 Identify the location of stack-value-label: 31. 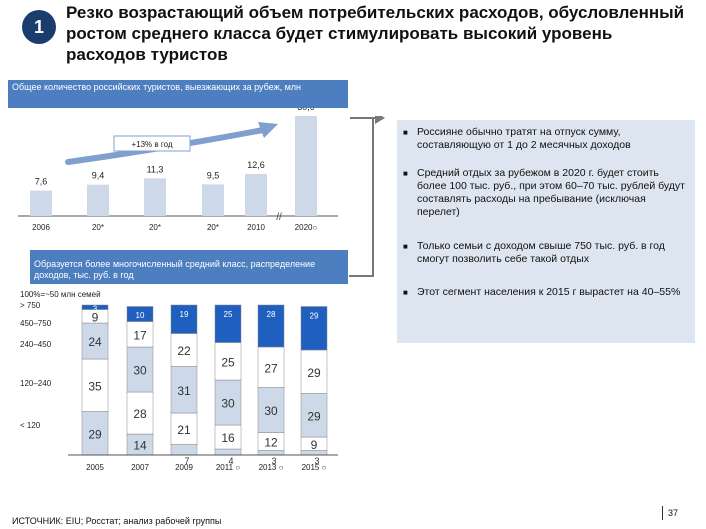
(184, 391).